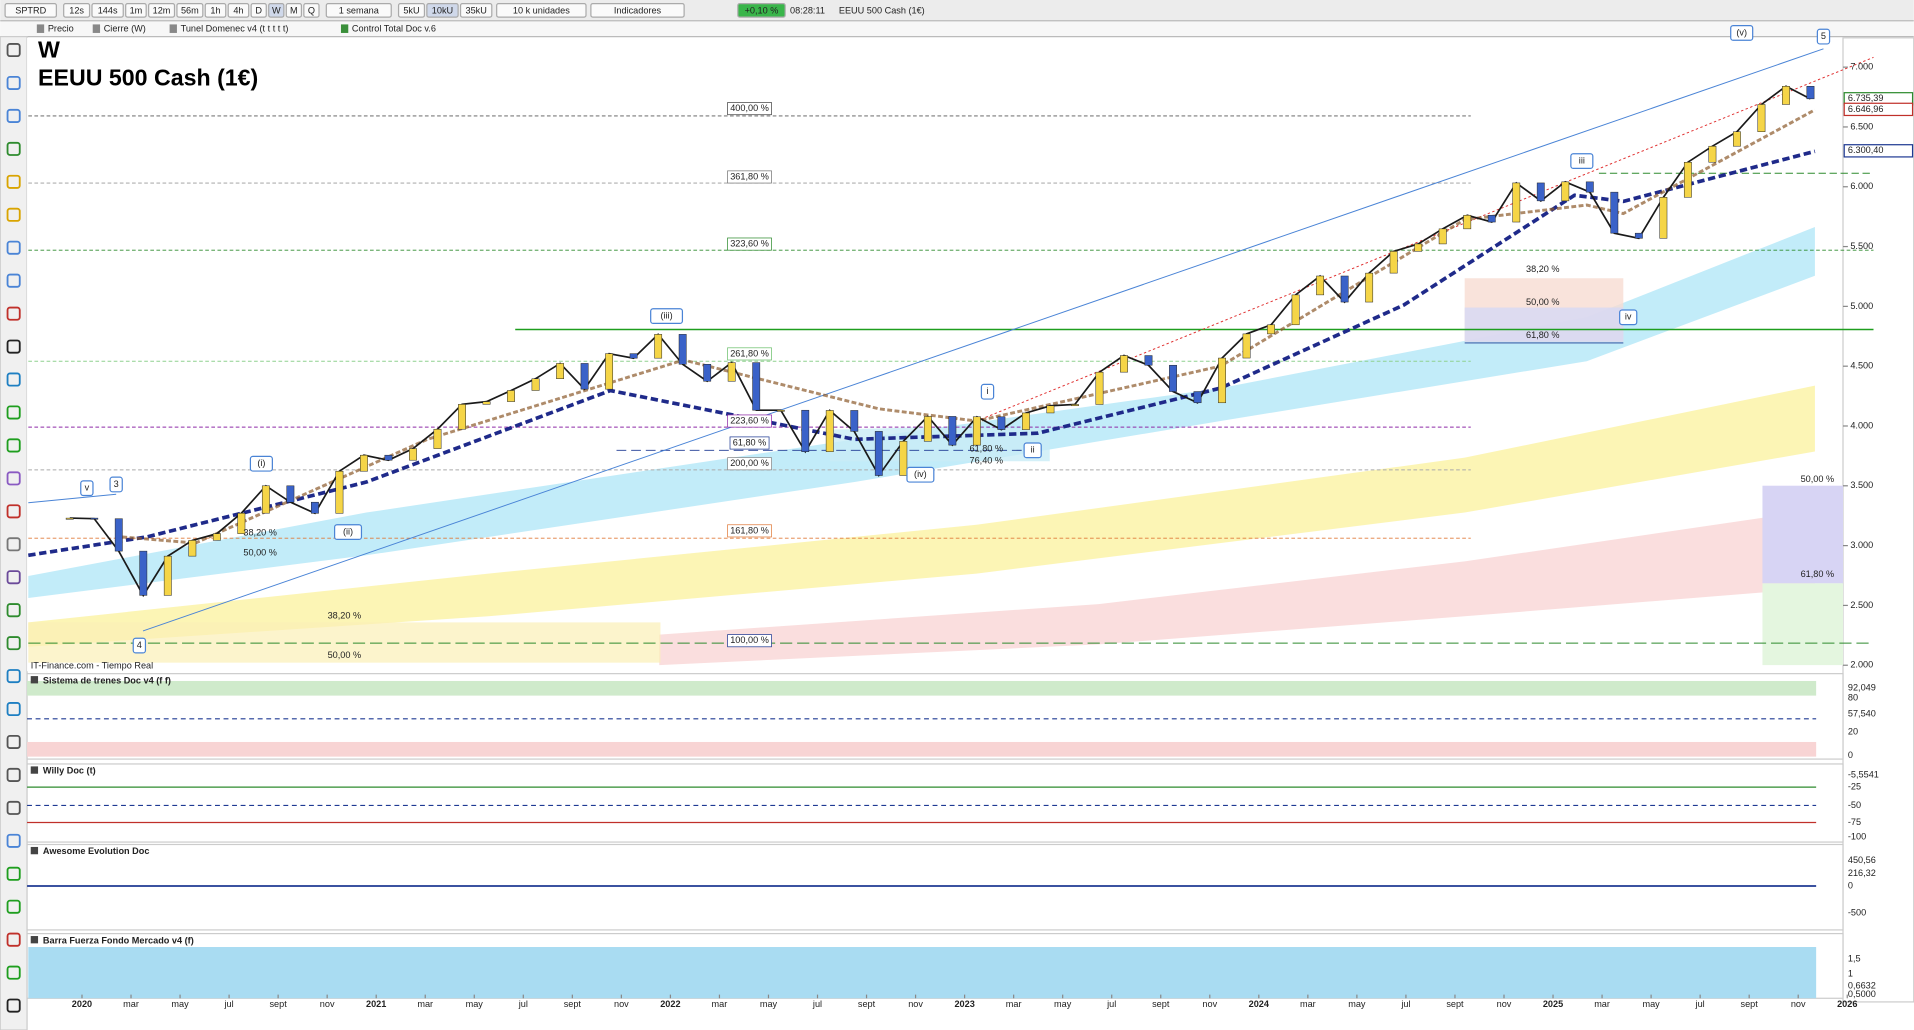 The image size is (1914, 1030). Describe the element at coordinates (344, 28) in the screenshot. I see `legend-swatch` at that location.